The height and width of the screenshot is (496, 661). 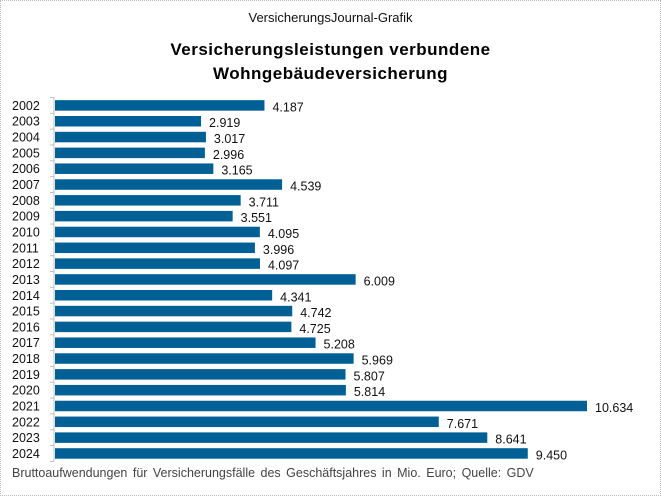 I want to click on bar-2010, so click(x=157, y=232).